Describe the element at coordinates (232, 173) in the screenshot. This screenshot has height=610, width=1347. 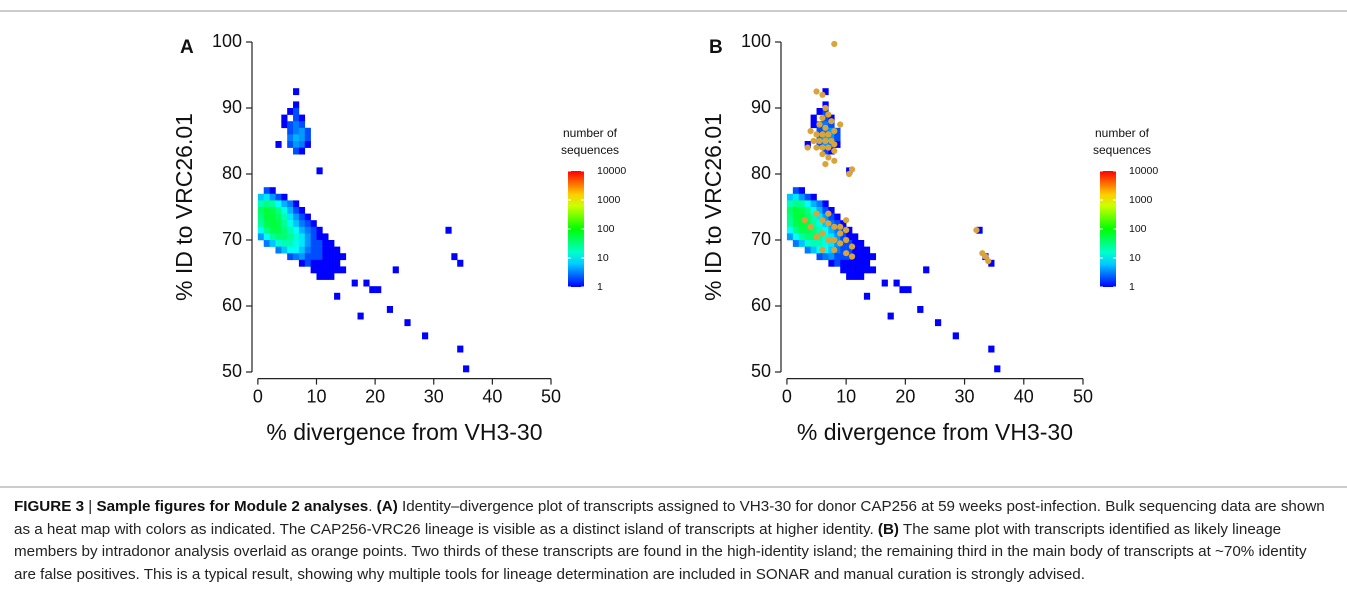
I see `y-tick-label: 80` at that location.